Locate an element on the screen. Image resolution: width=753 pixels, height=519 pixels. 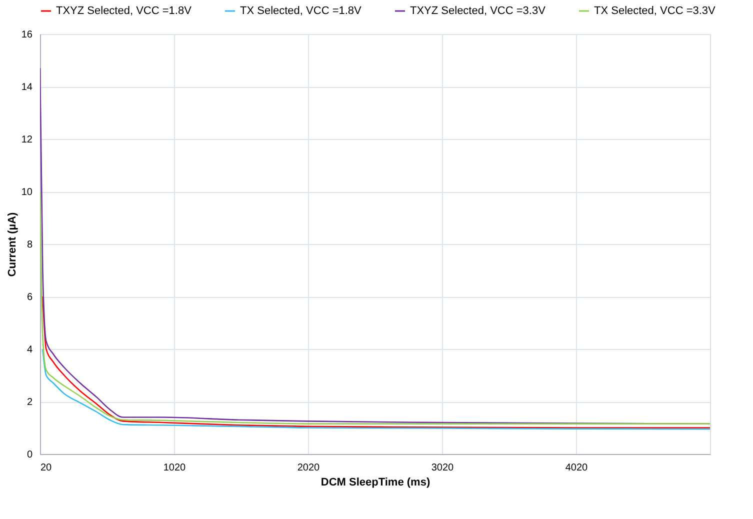
y-tick-label: 8 is located at coordinates (29, 245).